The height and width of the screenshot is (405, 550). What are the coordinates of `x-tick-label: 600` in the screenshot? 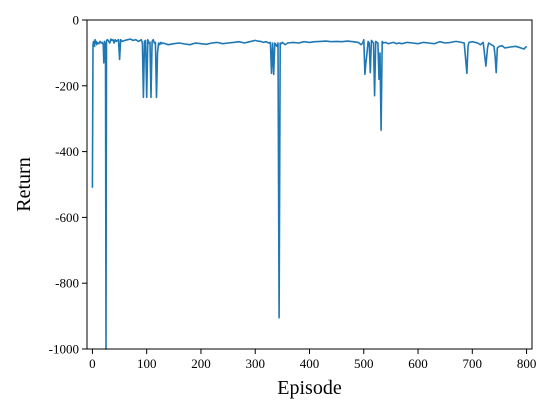 It's located at (418, 363).